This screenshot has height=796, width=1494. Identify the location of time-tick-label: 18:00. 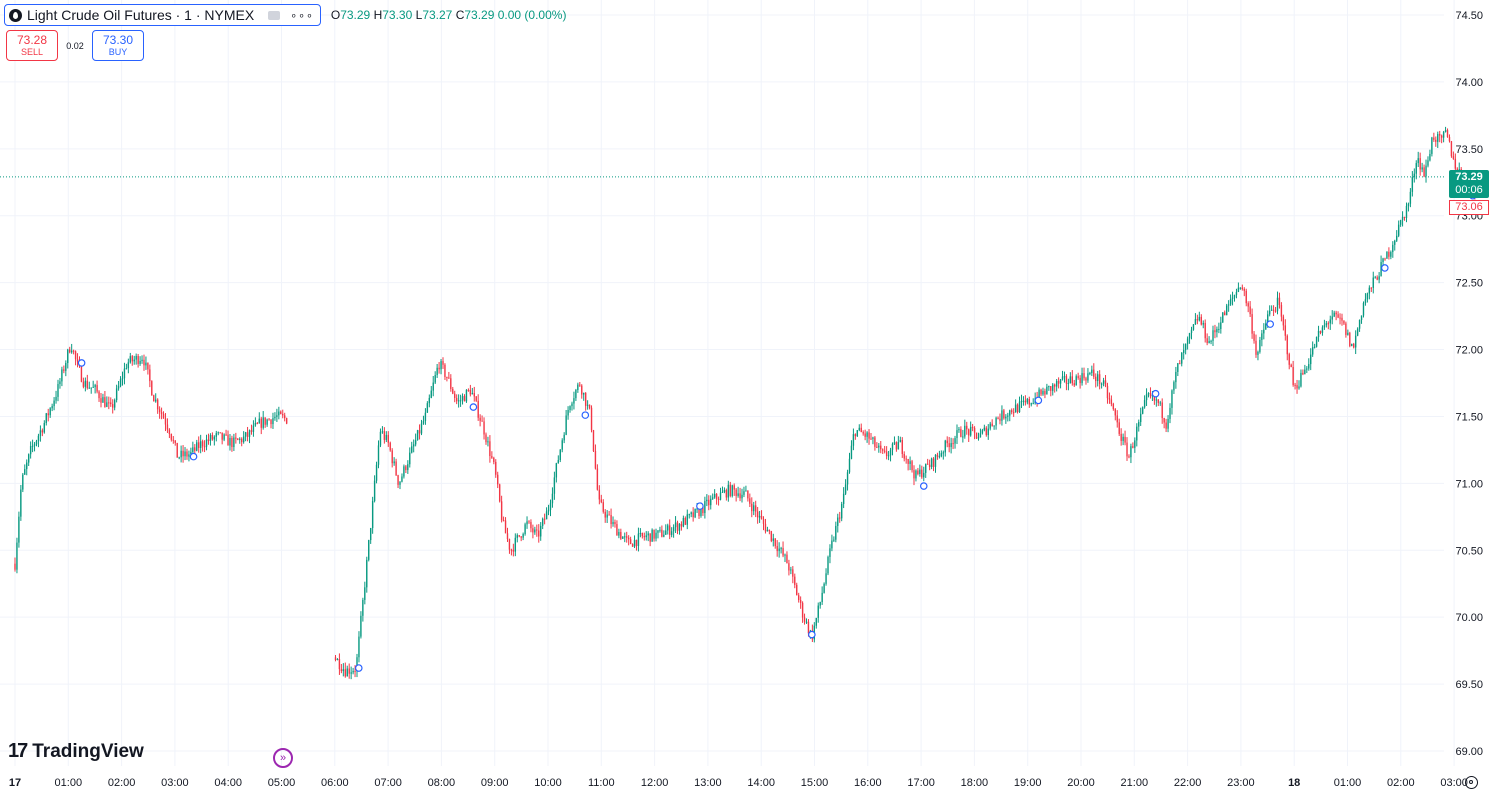
(975, 783).